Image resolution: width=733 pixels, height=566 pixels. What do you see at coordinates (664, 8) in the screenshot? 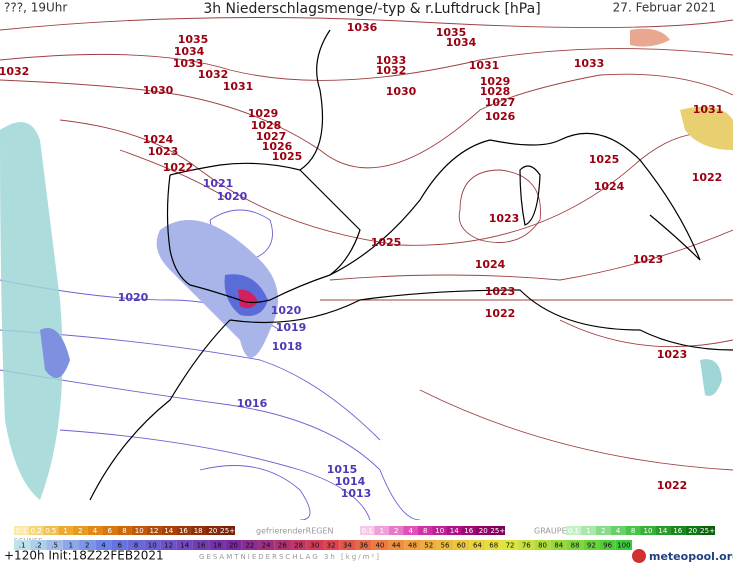
I see `date-label: 27. Februar 2021` at bounding box center [664, 8].